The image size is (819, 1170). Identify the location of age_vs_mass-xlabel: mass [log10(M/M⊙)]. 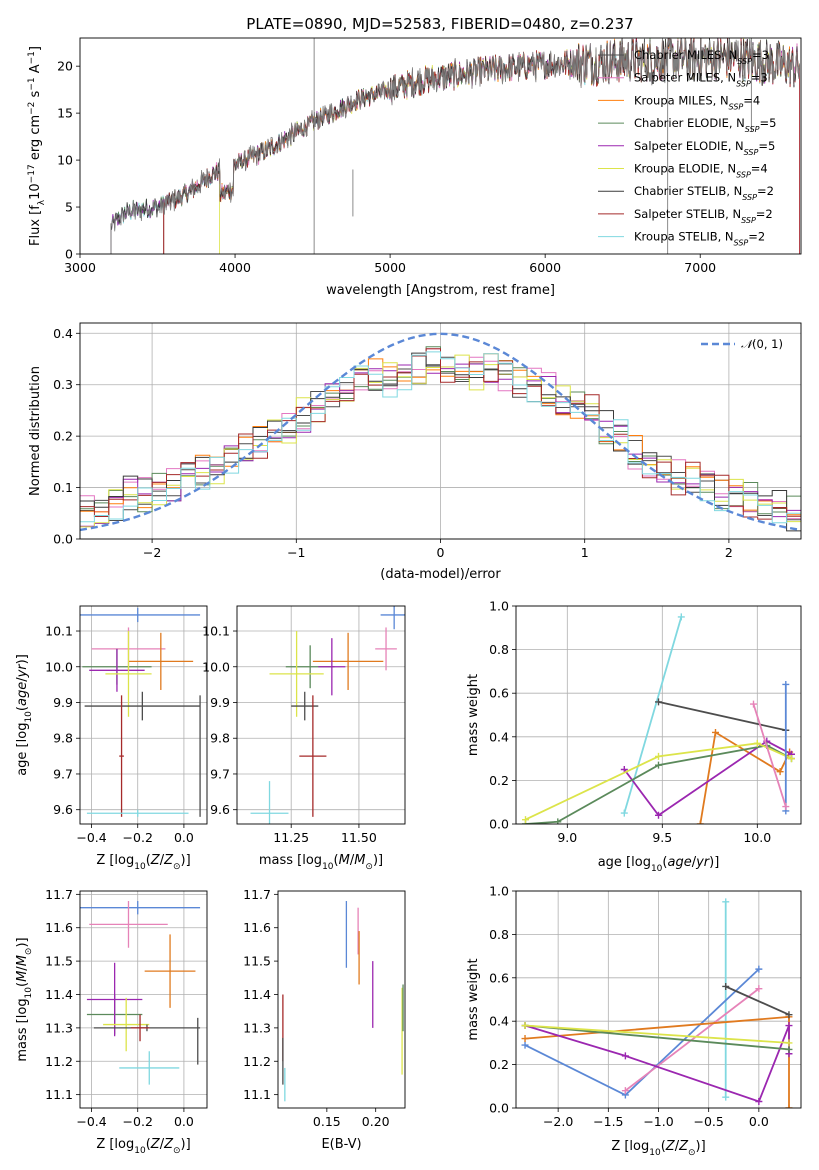
(321, 862).